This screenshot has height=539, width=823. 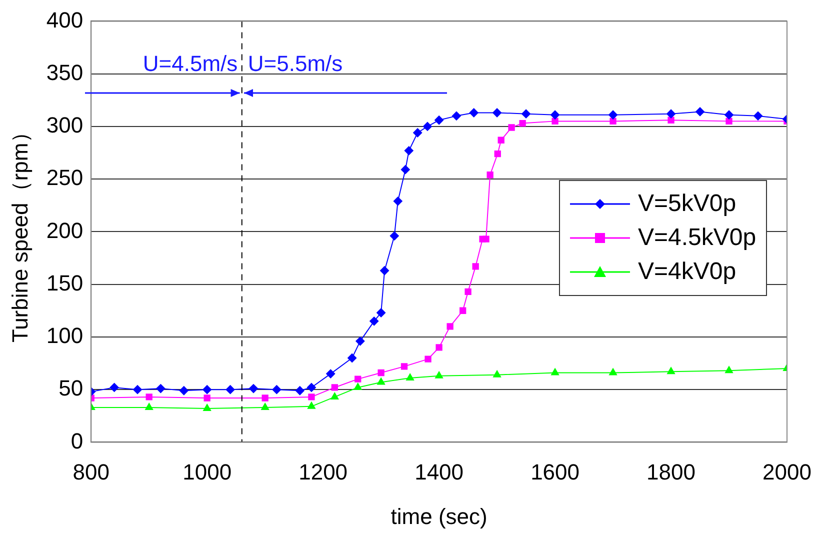 I want to click on legend-label: V=5kV0p, so click(x=687, y=204).